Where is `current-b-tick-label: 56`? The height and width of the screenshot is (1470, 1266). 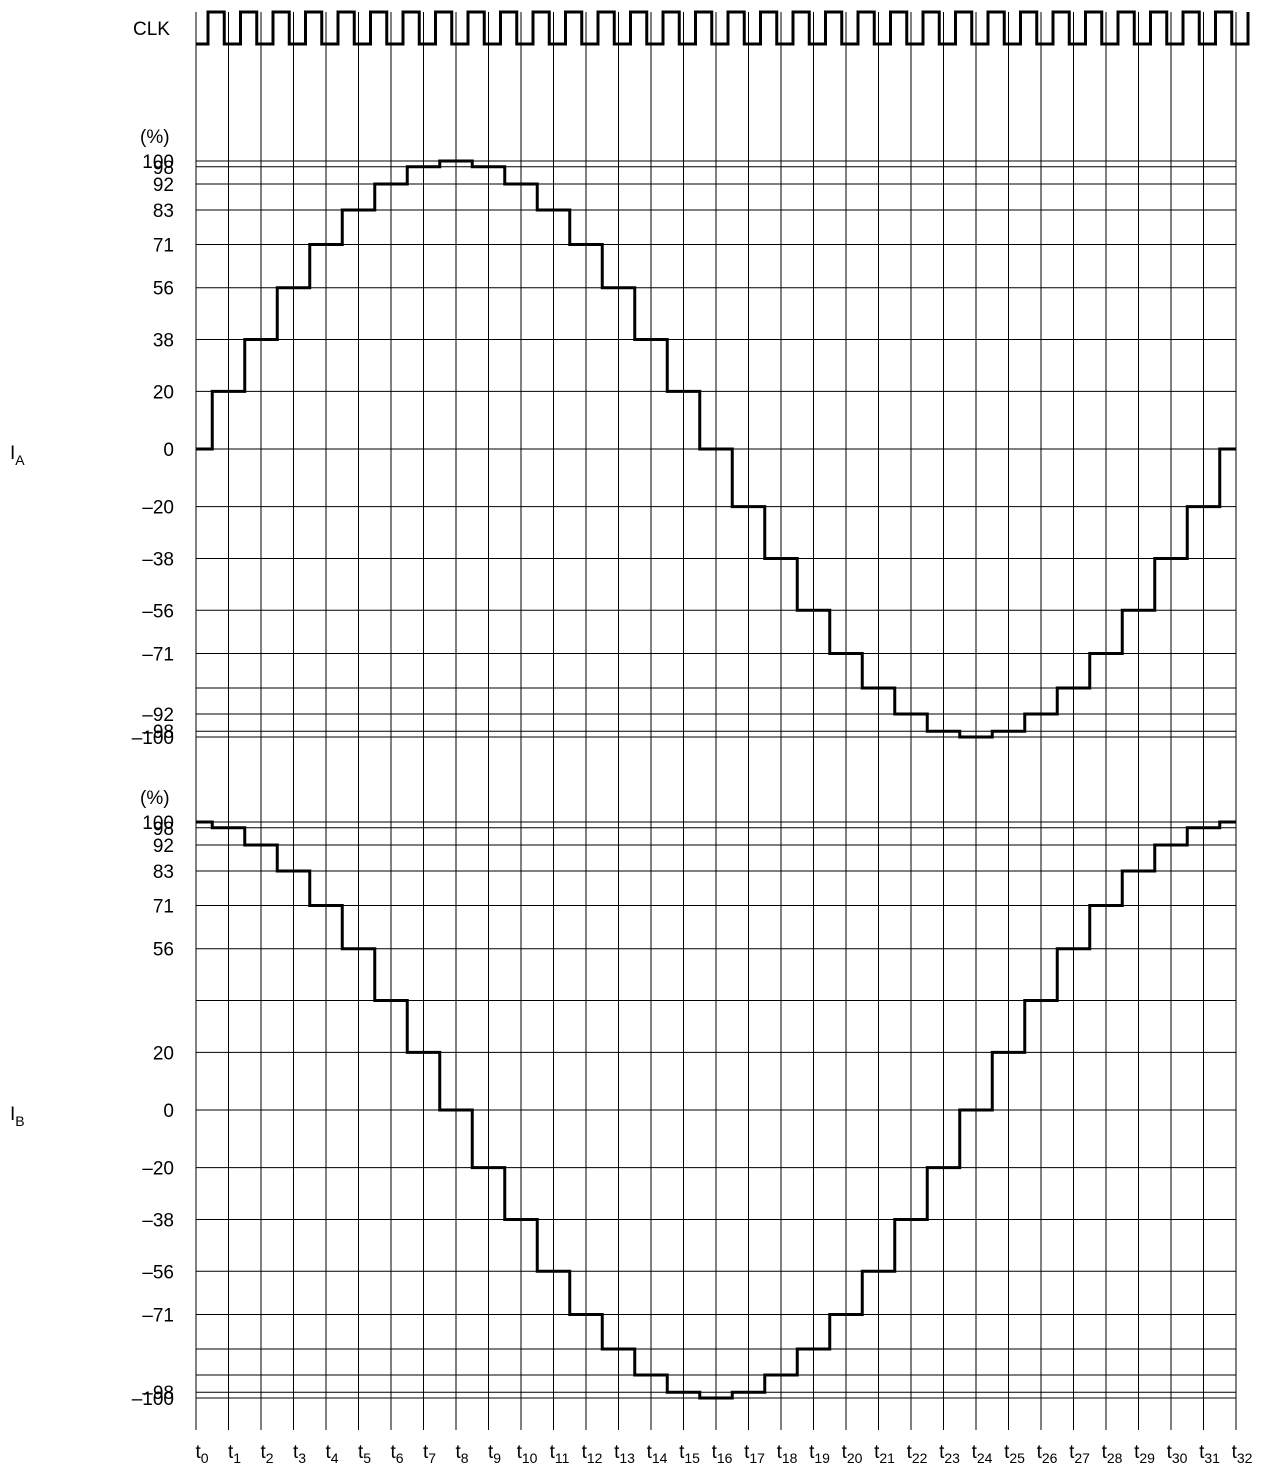
current-b-tick-label: 56 is located at coordinates (163, 950).